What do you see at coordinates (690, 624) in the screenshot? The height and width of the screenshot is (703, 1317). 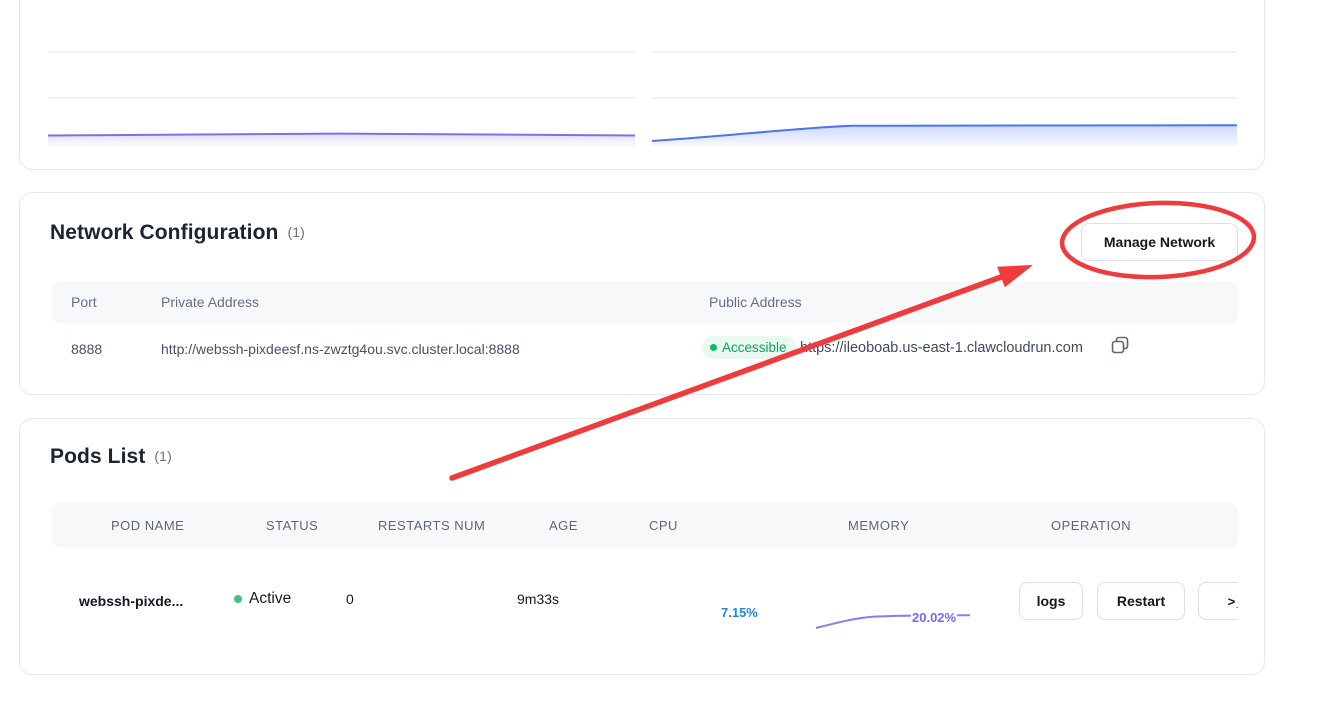 I see `pod-cpu-sparkline-chart` at bounding box center [690, 624].